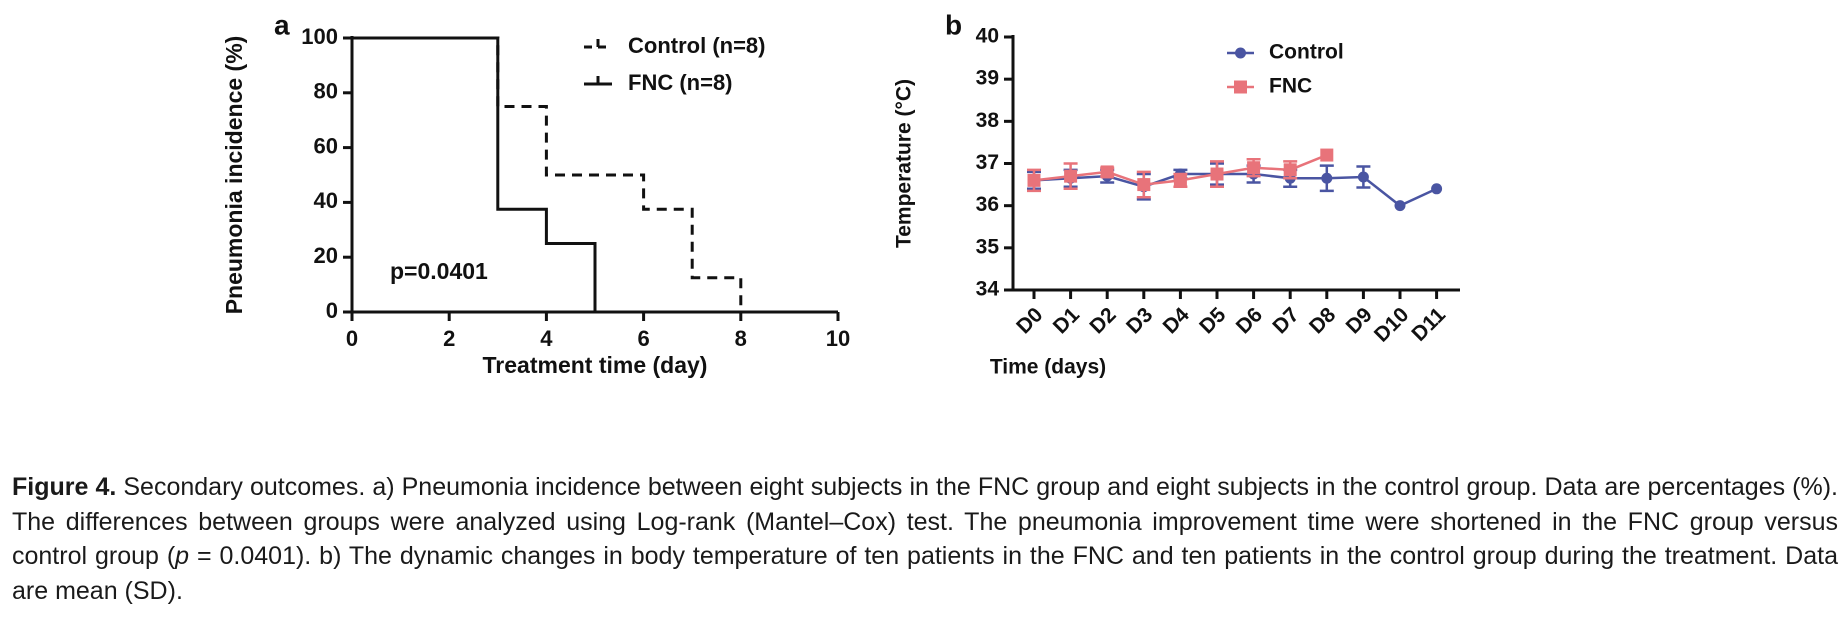  Describe the element at coordinates (1392, 325) in the screenshot. I see `x-tick-label: D10` at that location.